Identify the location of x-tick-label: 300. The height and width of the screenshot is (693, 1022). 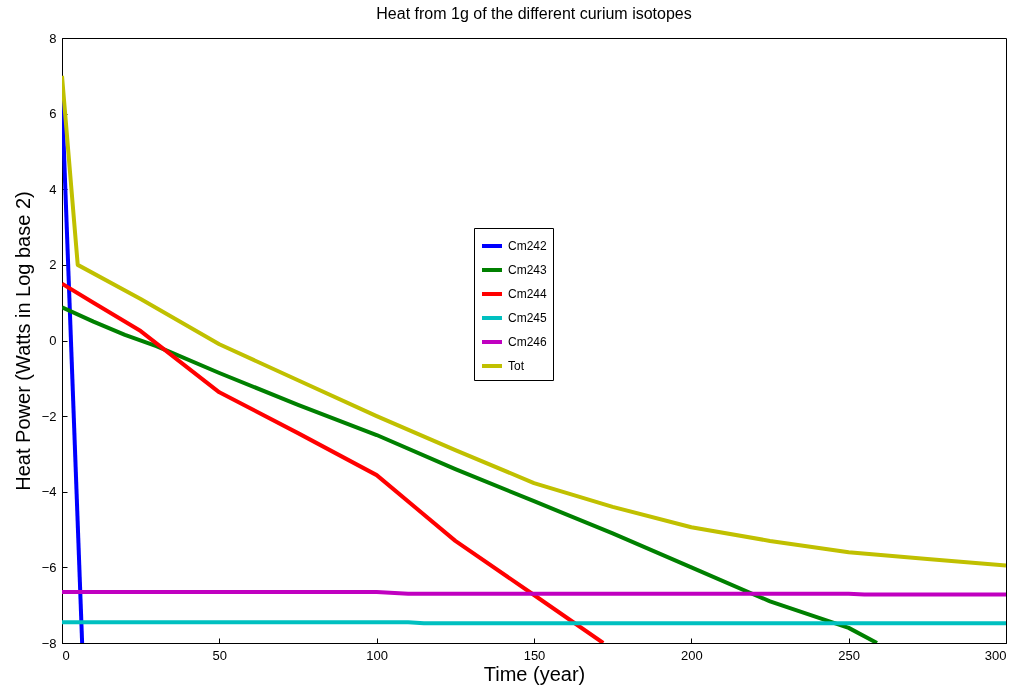
(995, 655).